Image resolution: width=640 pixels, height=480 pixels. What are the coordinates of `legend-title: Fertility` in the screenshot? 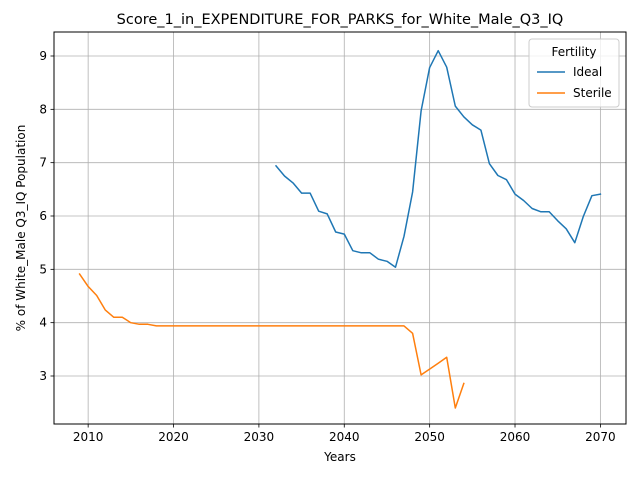 It's located at (573, 52).